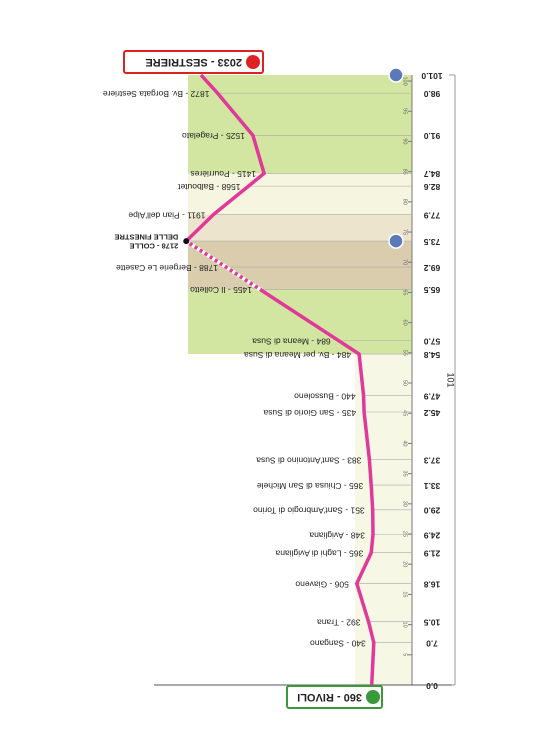  I want to click on tick-label: 15, so click(405, 594).